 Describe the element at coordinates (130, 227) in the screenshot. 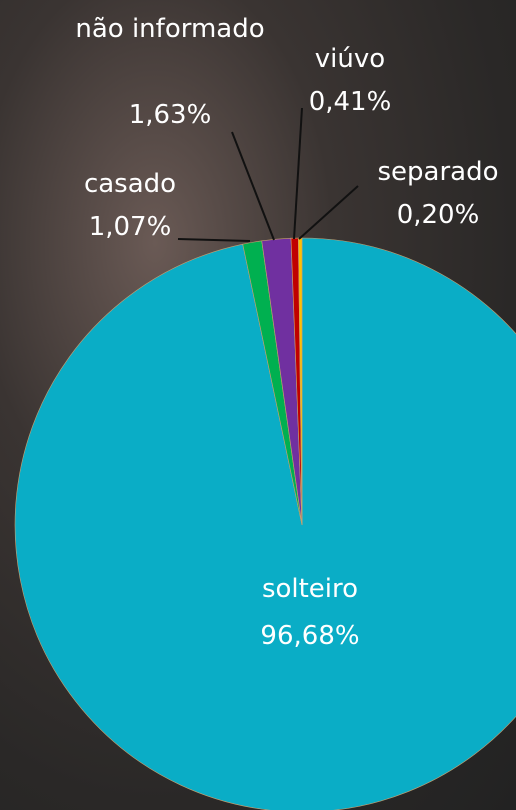

I see `value-label: 1,07%` at that location.